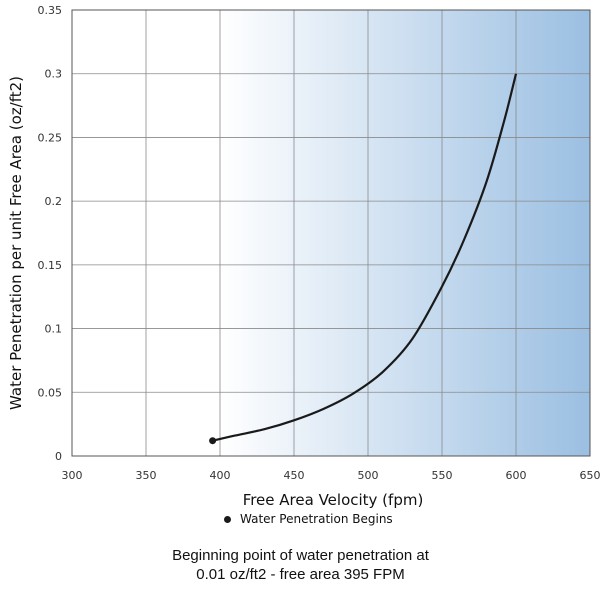 The image size is (601, 591). Describe the element at coordinates (50, 392) in the screenshot. I see `y-tick-label: 0.05` at that location.